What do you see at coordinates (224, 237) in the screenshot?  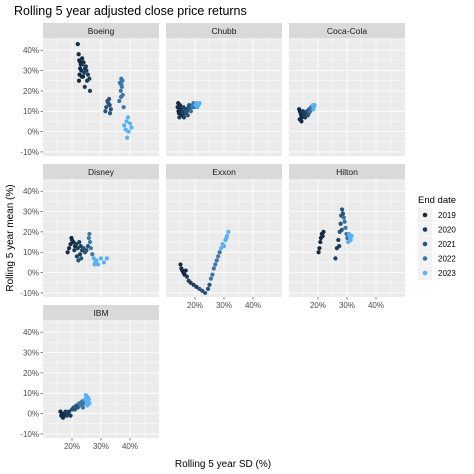 I see `facet-exxon: Exxon 20% 30% 40%` at bounding box center [224, 237].